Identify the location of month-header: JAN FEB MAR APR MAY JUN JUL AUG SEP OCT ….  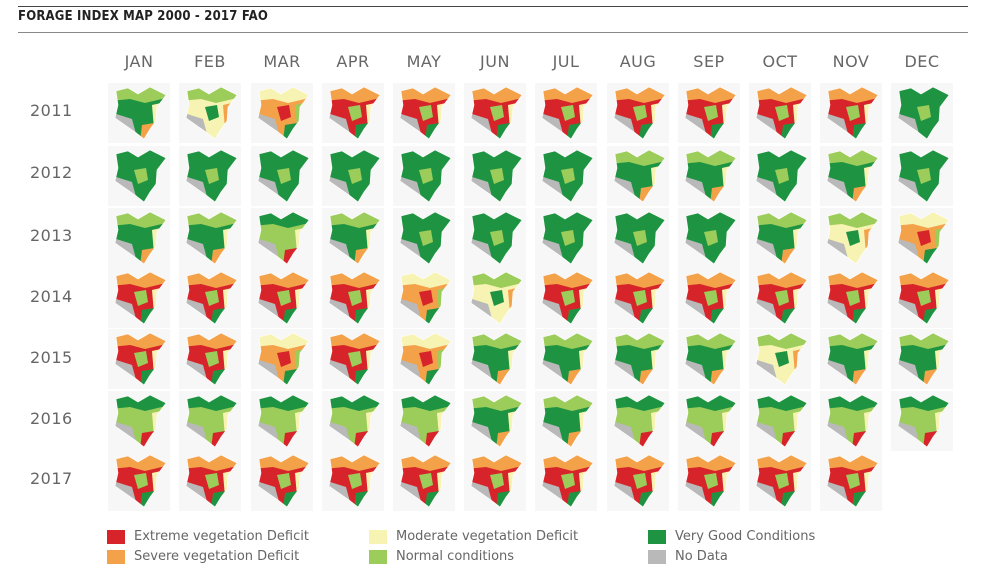
(500, 64).